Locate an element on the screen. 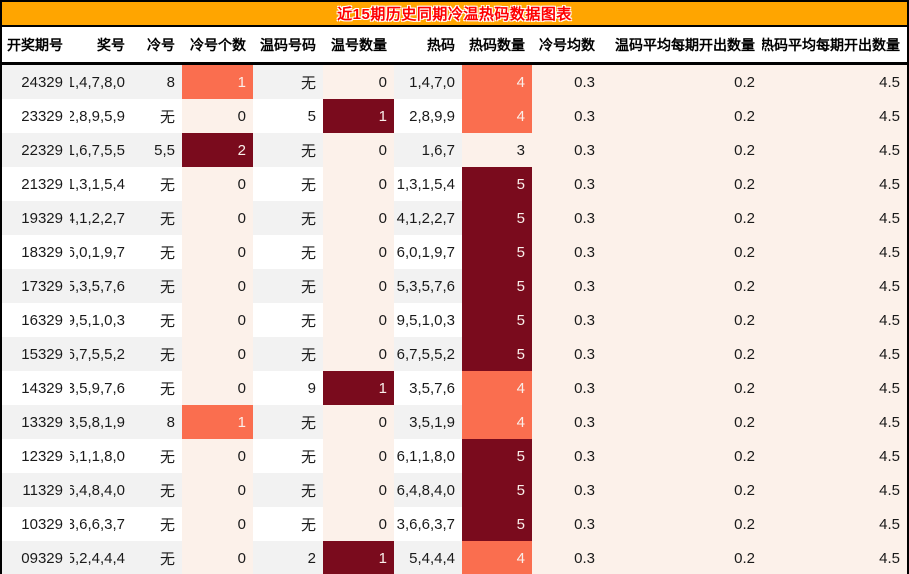 This screenshot has width=909, height=574. cell-numbers: 1,3,1,5,4 is located at coordinates (97, 184).